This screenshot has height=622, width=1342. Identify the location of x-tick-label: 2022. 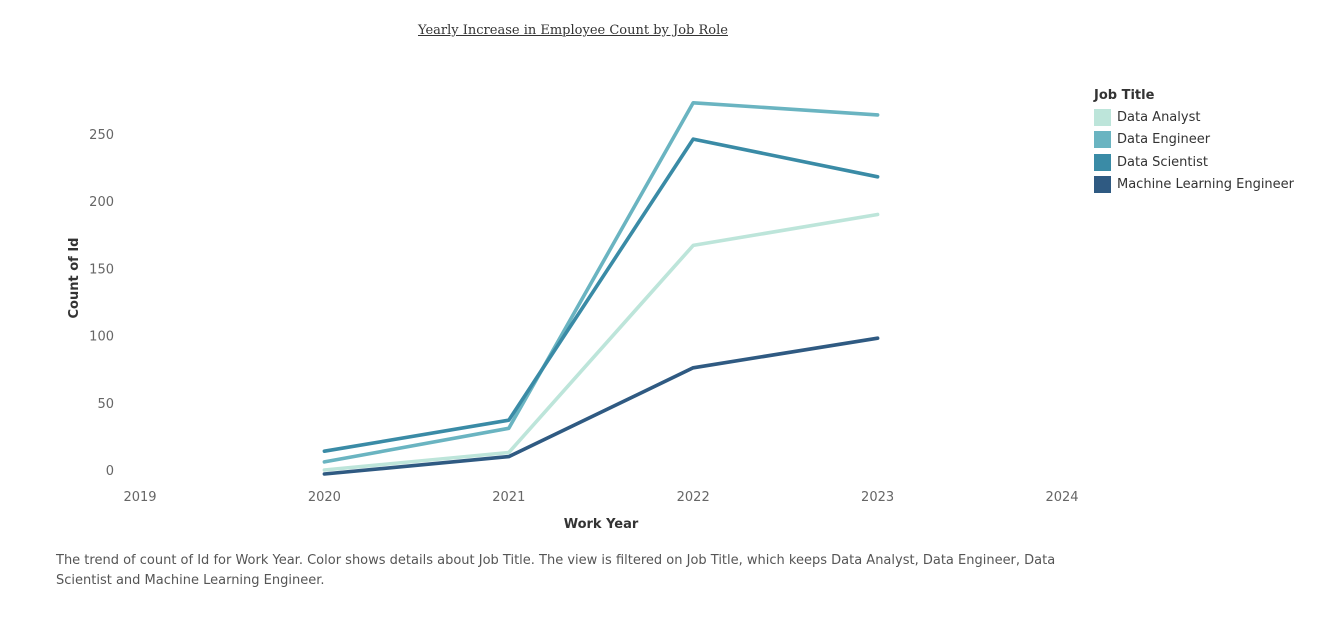
(693, 497).